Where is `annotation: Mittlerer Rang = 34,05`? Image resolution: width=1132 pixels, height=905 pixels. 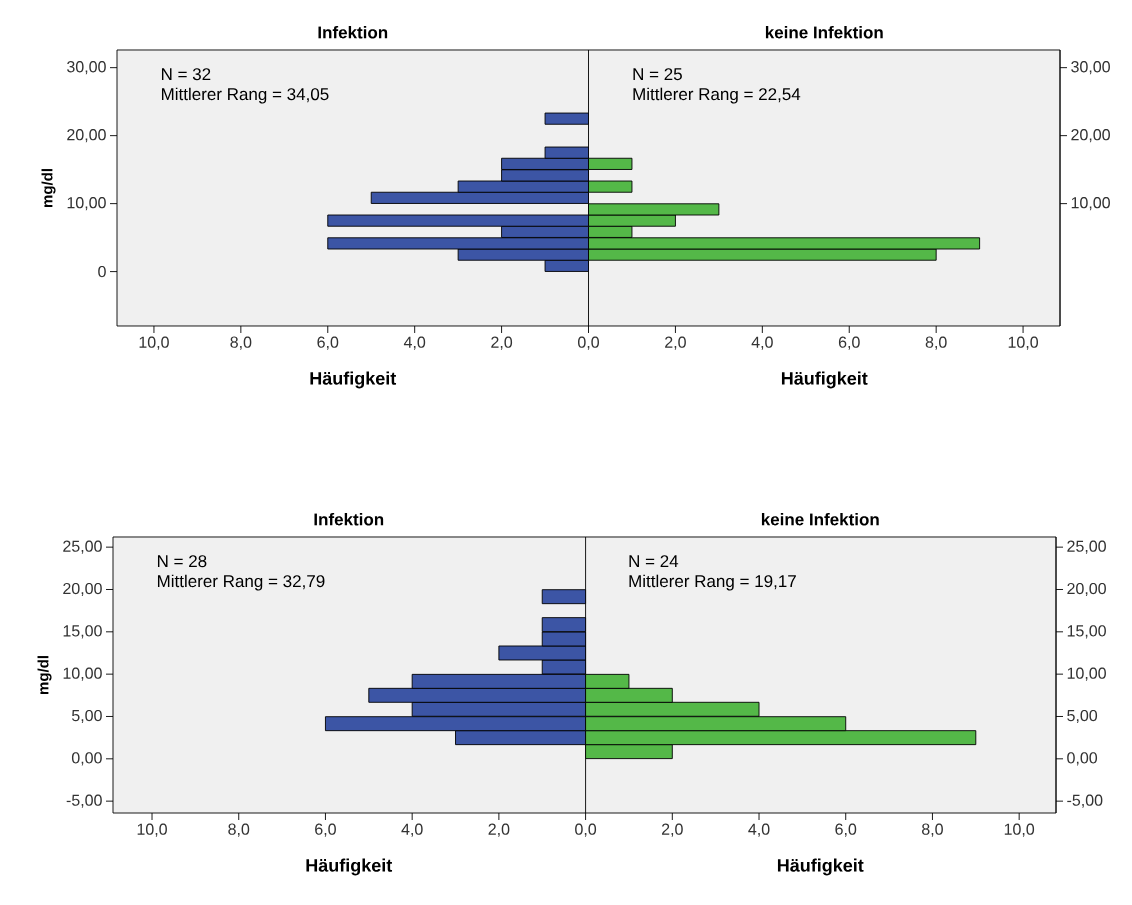 annotation: Mittlerer Rang = 34,05 is located at coordinates (245, 95).